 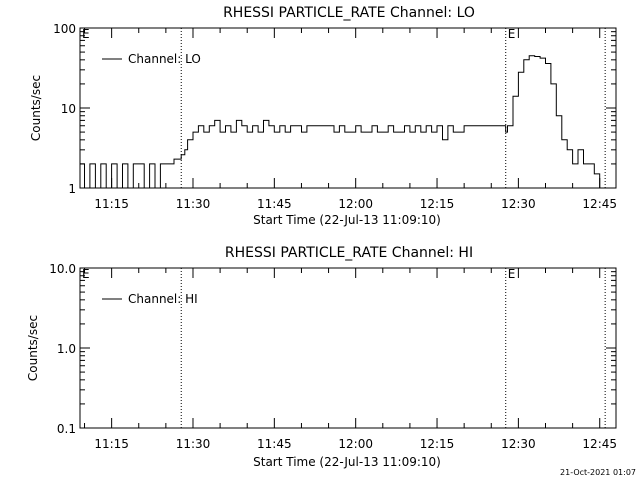 What do you see at coordinates (349, 13) in the screenshot?
I see `chart-title: RHESSI PARTICLE_RATE Channel: LO` at bounding box center [349, 13].